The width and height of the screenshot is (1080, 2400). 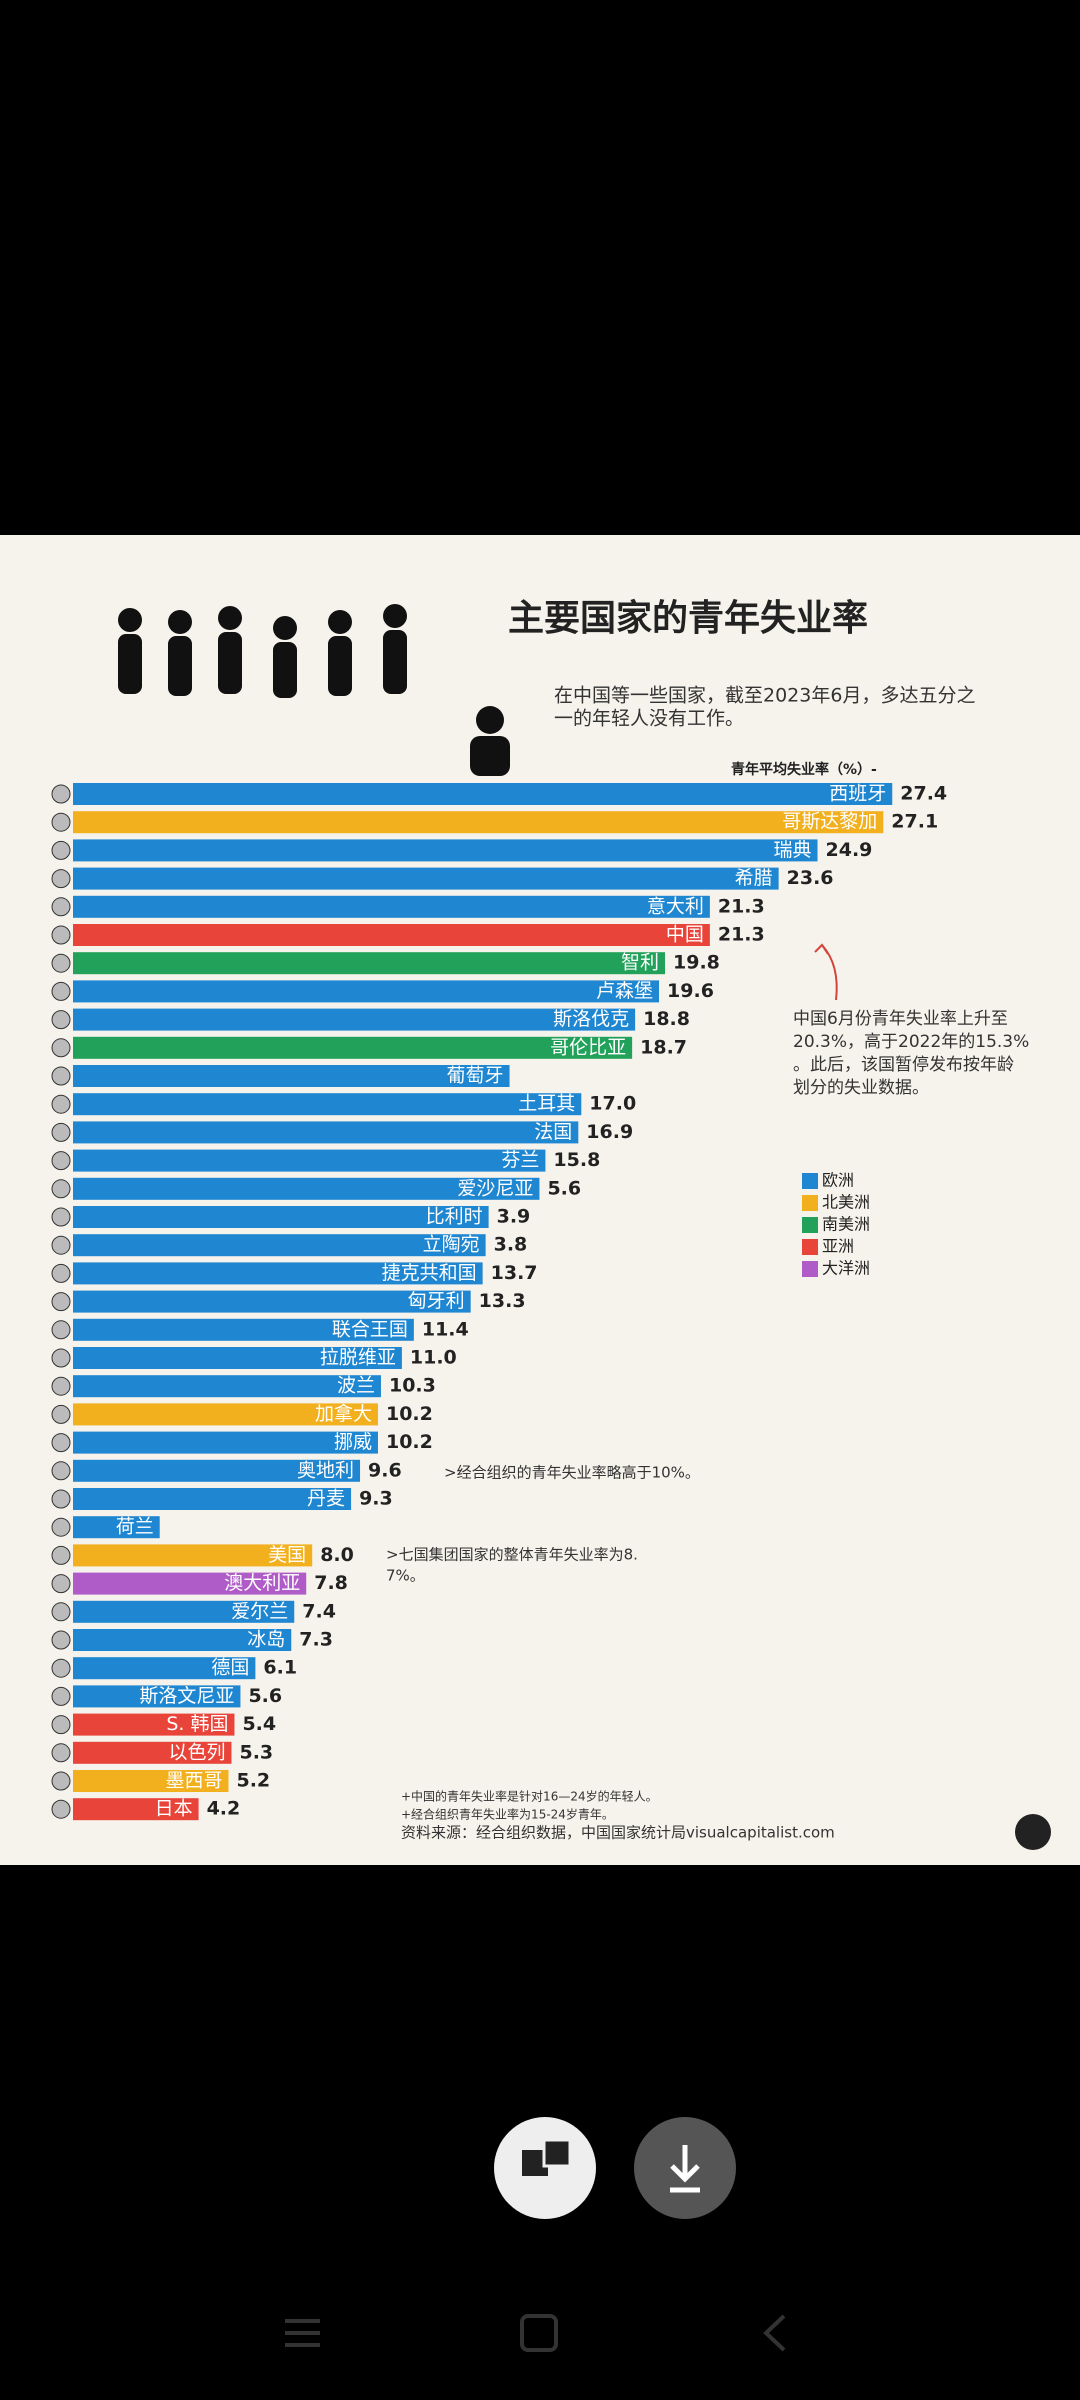 I want to click on value-label: 19.6, so click(x=690, y=991).